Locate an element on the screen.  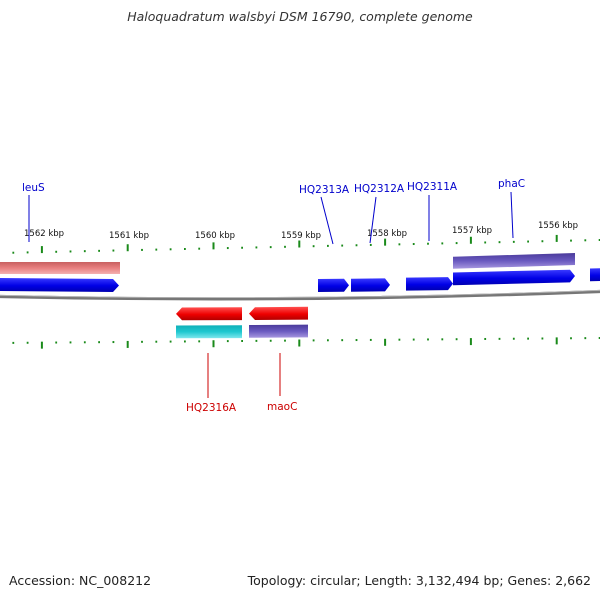
minus-strand-features is located at coordinates (242, 322).